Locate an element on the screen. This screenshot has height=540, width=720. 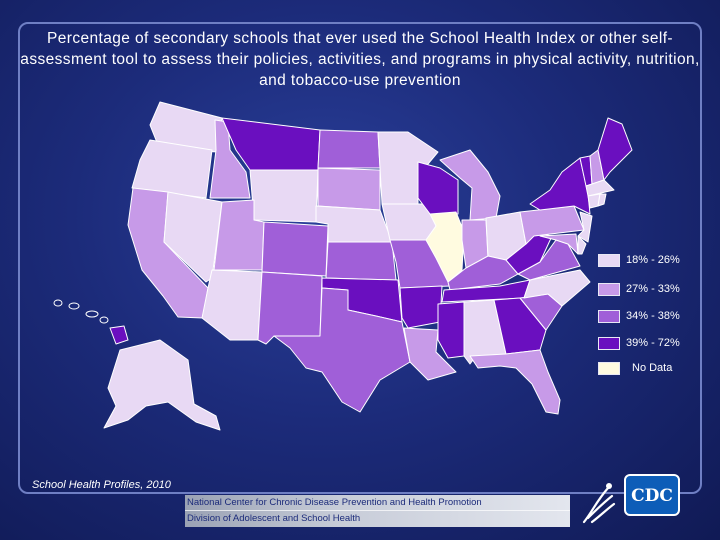
state-MD is located at coordinates (559, 244).